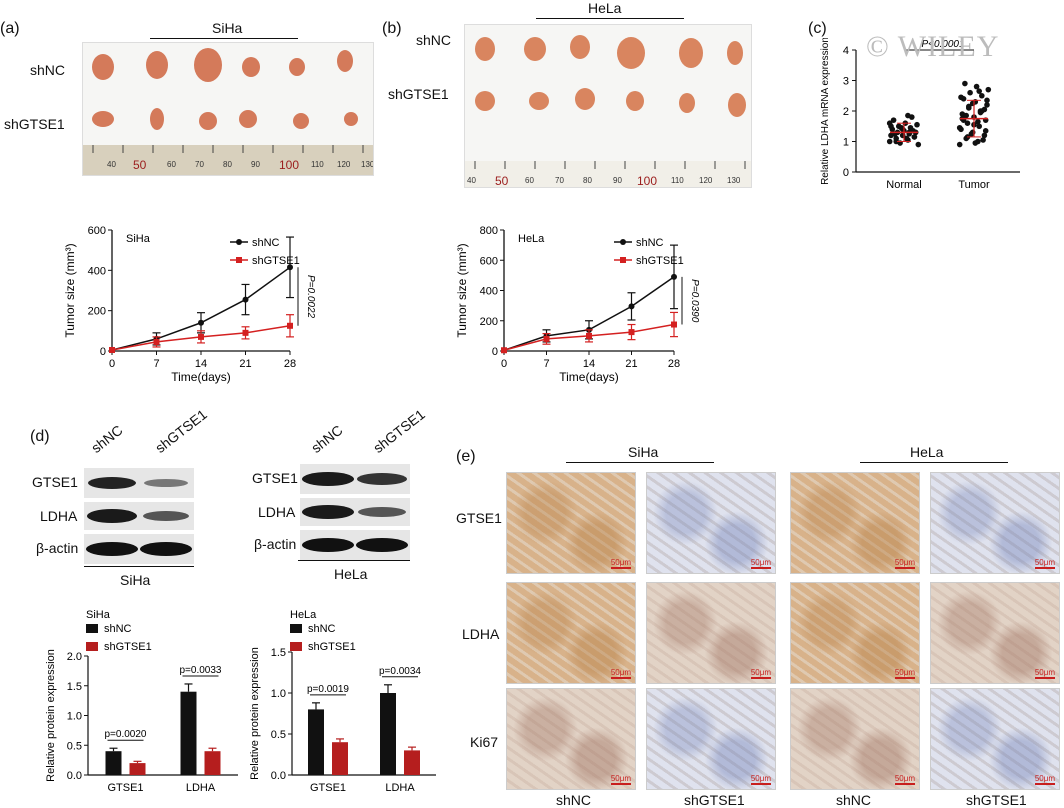 This screenshot has width=1064, height=808. Describe the element at coordinates (605, 8) in the screenshot. I see `hela-photo-title: HeLa` at that location.